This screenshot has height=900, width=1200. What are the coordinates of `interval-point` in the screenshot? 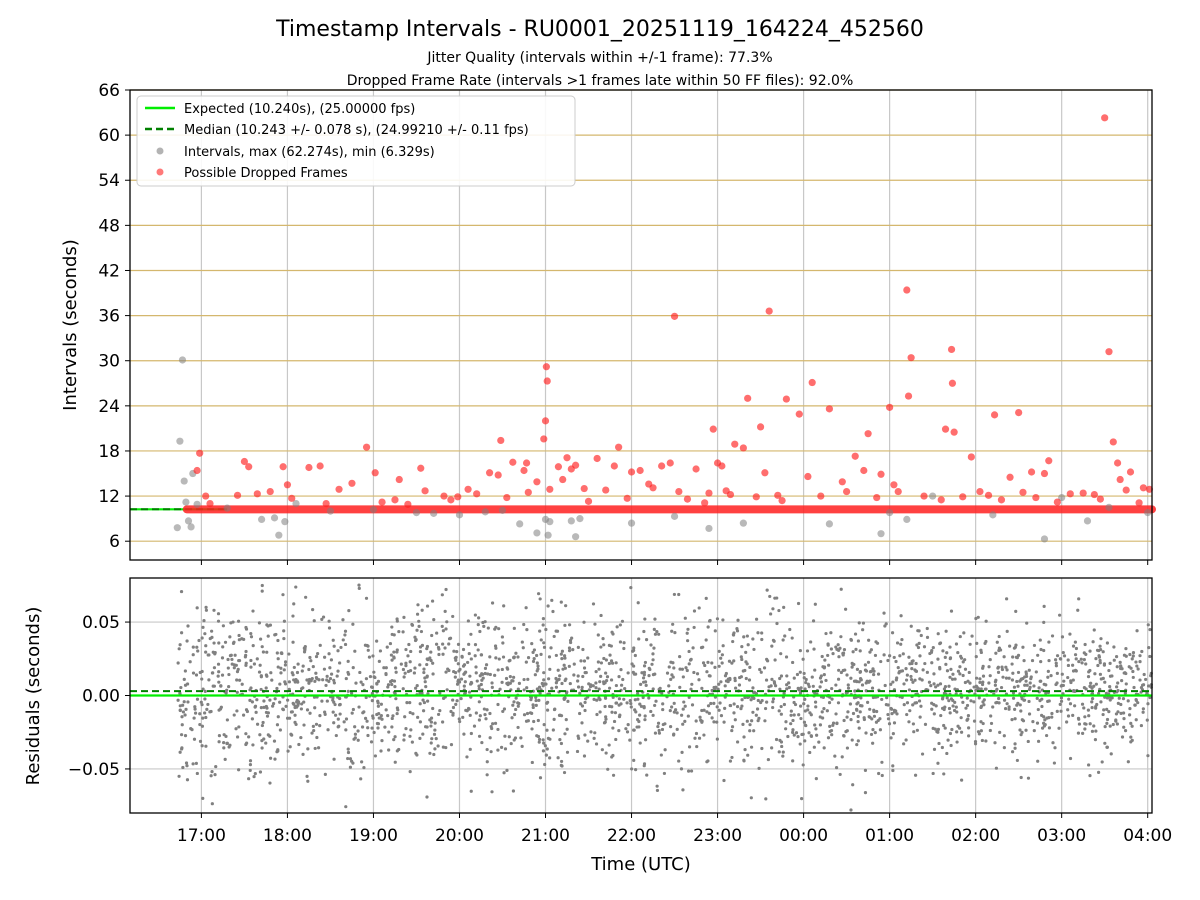 It's located at (227, 508).